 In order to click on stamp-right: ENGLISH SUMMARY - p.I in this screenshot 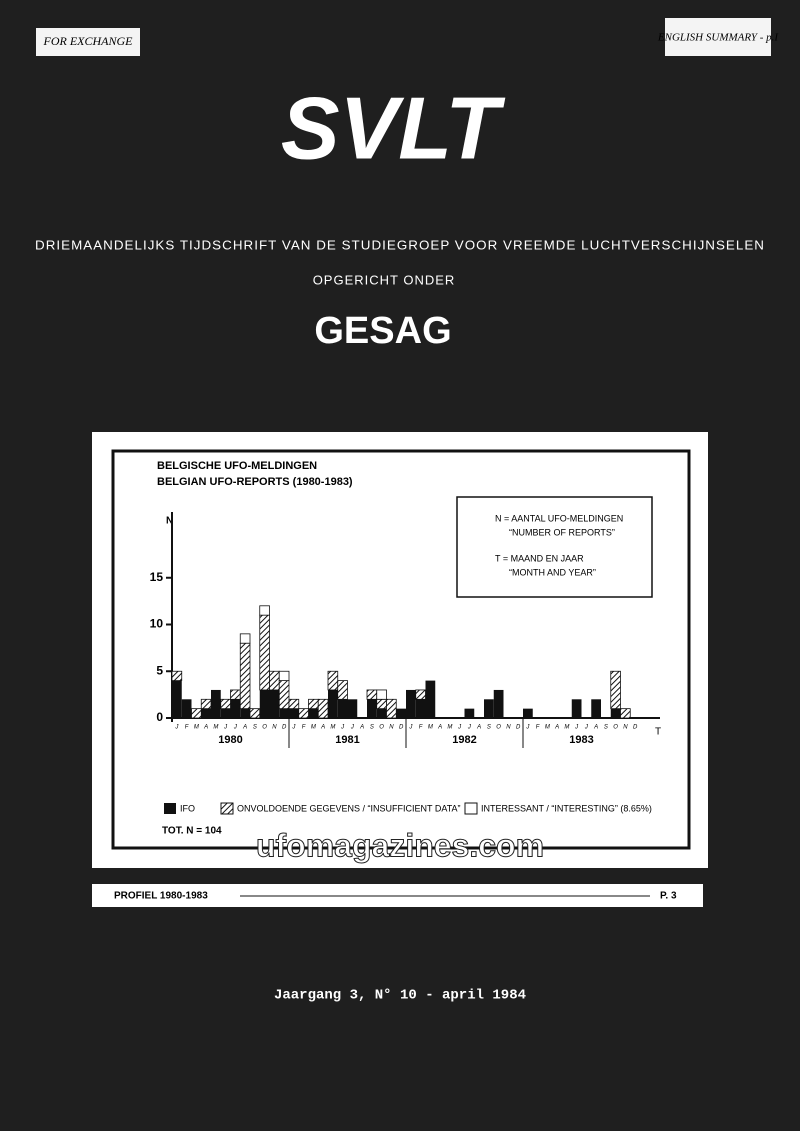, I will do `click(718, 38)`.